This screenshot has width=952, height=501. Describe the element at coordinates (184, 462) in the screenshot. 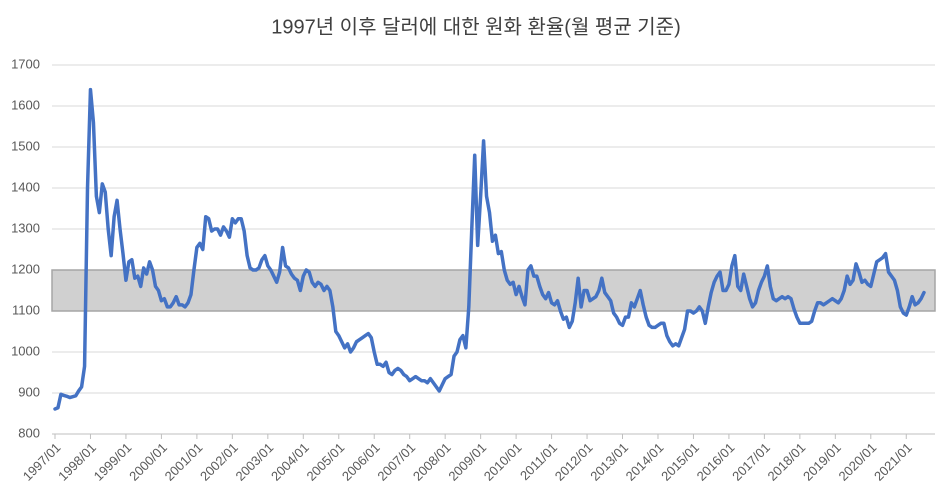

I see `x-tick-label: 2001/01` at that location.